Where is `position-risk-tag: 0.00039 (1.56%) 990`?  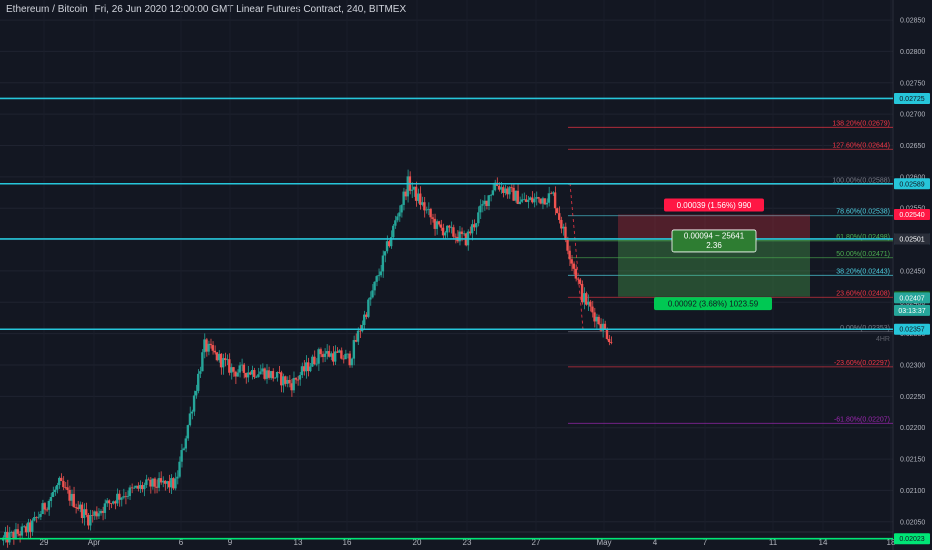 position-risk-tag: 0.00039 (1.56%) 990 is located at coordinates (714, 205).